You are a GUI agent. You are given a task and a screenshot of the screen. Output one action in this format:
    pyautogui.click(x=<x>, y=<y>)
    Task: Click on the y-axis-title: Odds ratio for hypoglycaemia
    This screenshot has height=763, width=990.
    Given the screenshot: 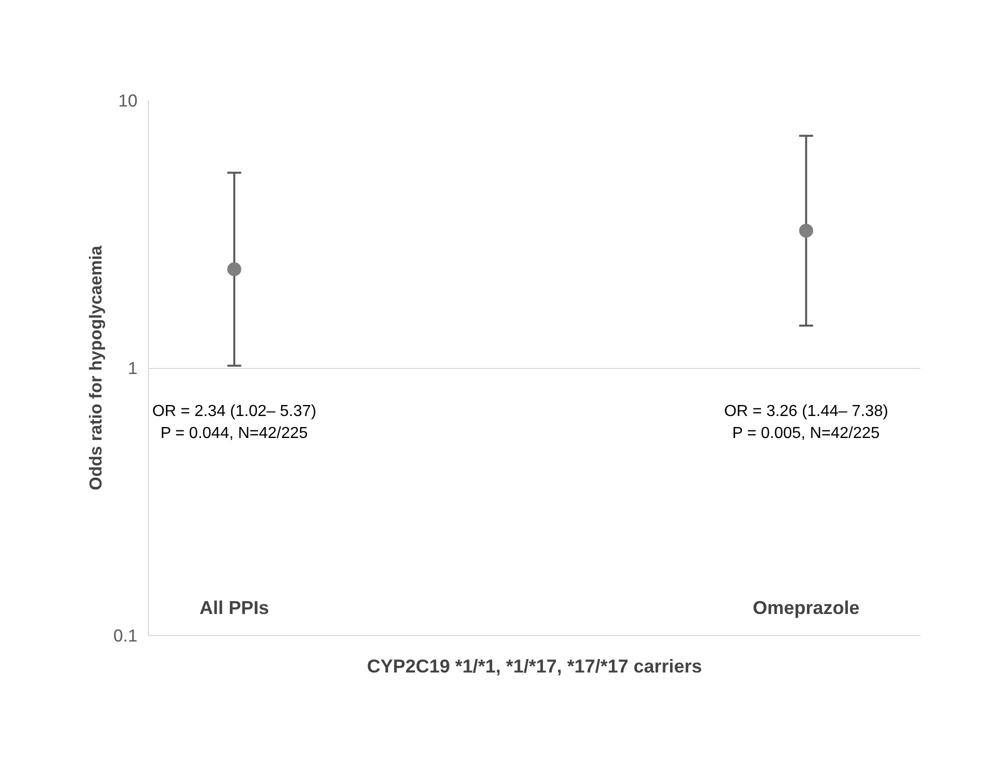 What is the action you would take?
    pyautogui.click(x=95, y=367)
    